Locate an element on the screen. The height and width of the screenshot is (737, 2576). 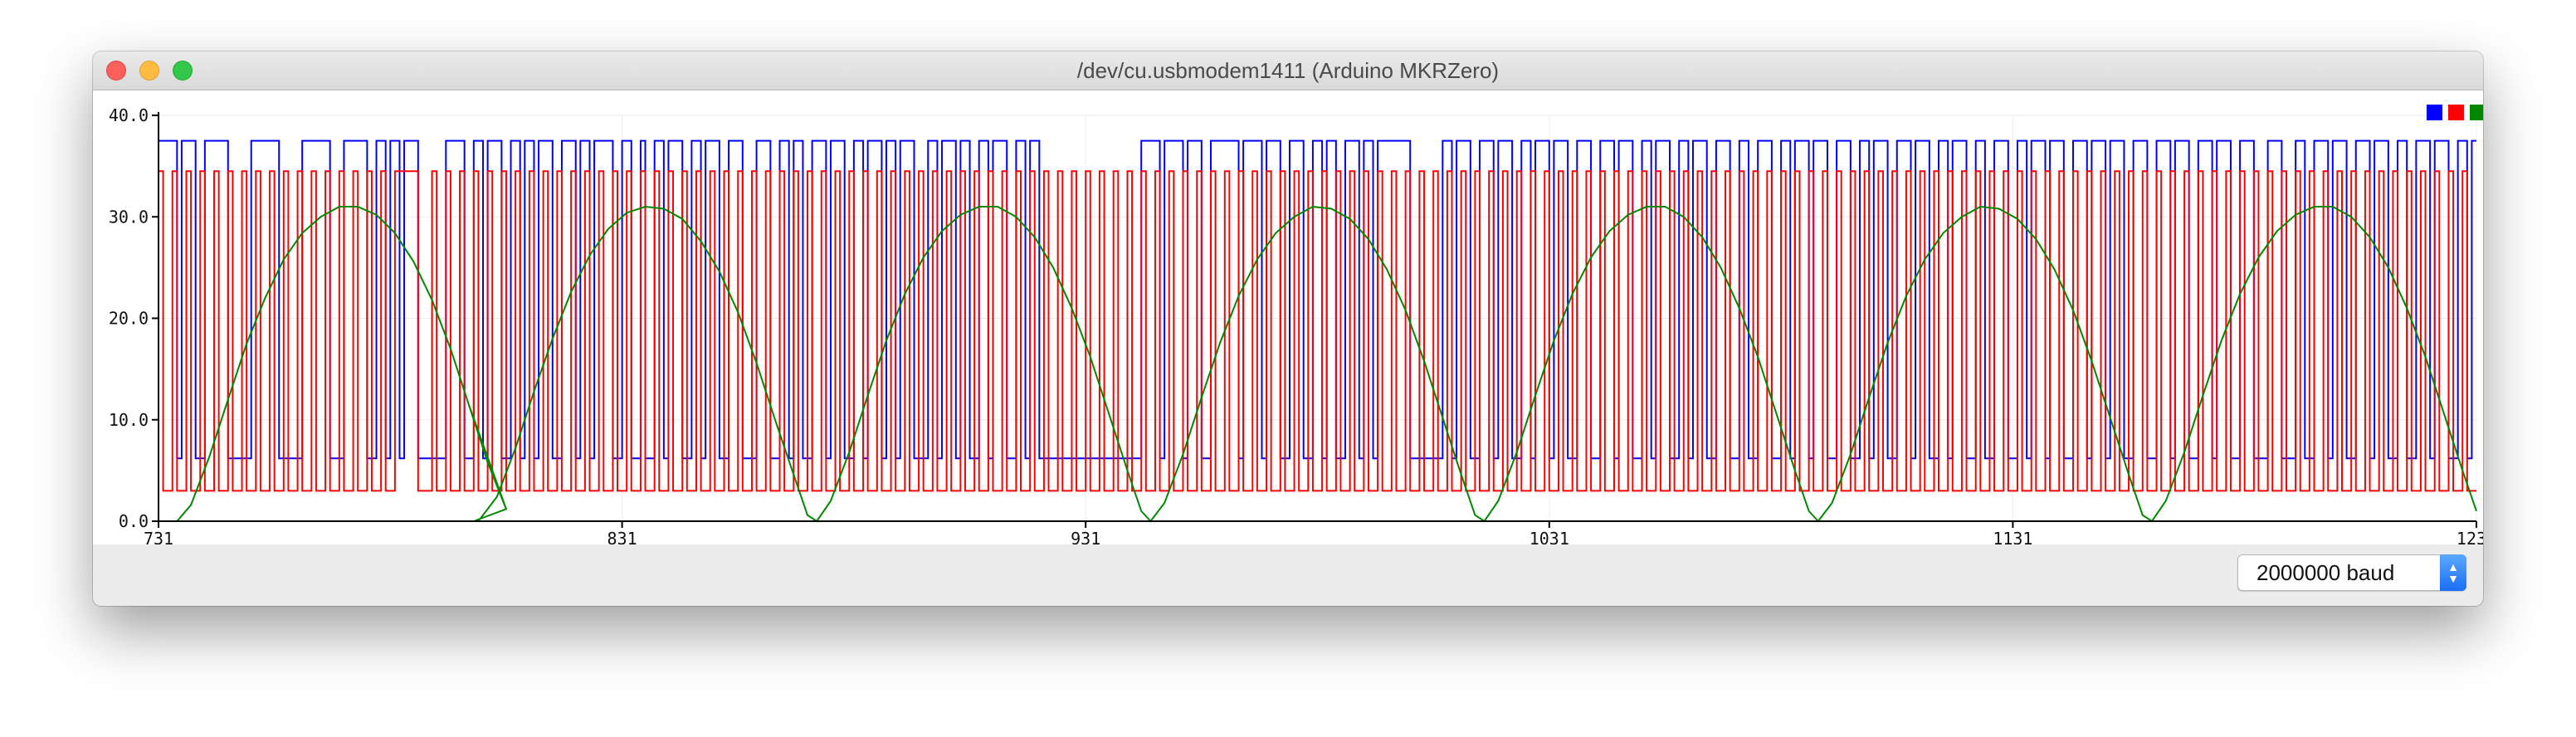
x-tick-label-0: 731 is located at coordinates (158, 536).